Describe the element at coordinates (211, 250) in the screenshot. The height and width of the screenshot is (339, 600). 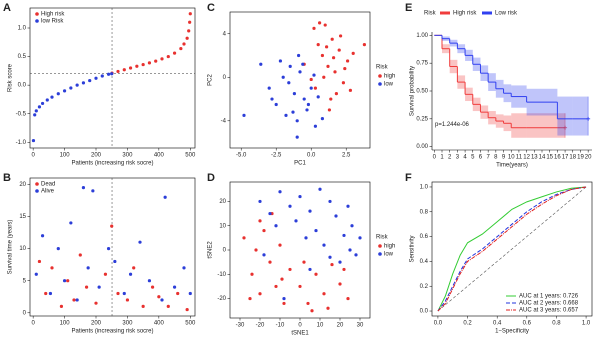
I see `y-axis-label: tSNE2` at that location.